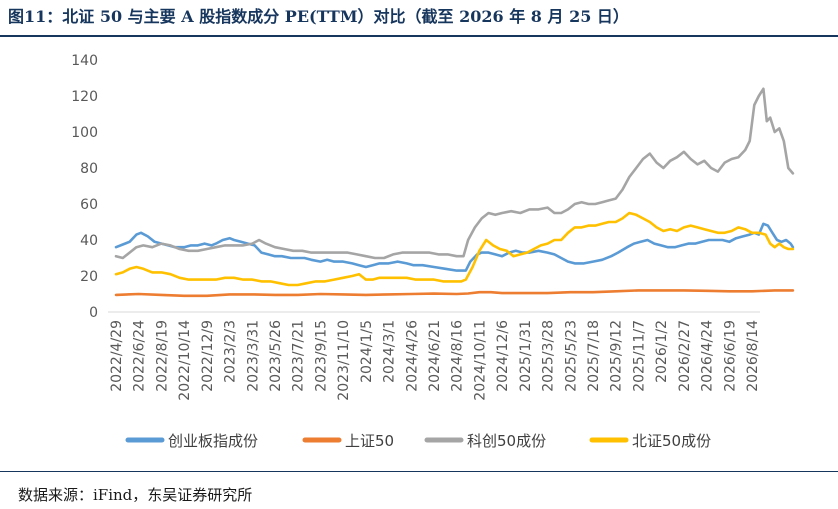 Image resolution: width=838 pixels, height=509 pixels. What do you see at coordinates (299, 356) in the screenshot?
I see `x-tick-label: 2023/7/21` at bounding box center [299, 356].